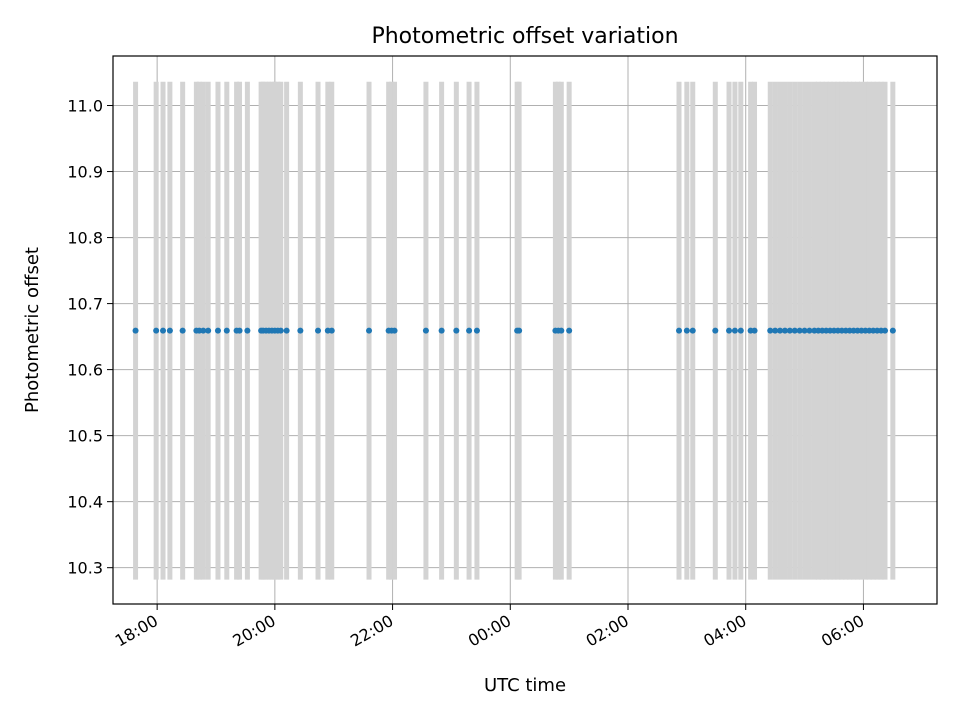 The height and width of the screenshot is (720, 960). Describe the element at coordinates (525, 685) in the screenshot. I see `x-axis-label: UTC time` at that location.